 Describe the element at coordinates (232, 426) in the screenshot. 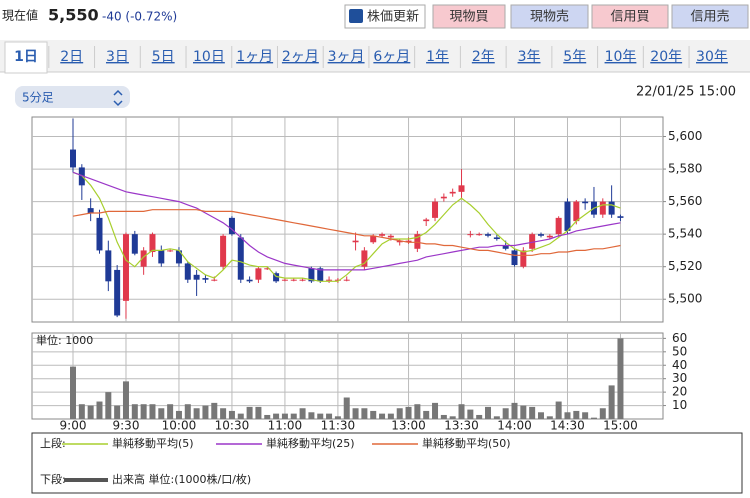

I see `x-tick-label: 10:30` at that location.